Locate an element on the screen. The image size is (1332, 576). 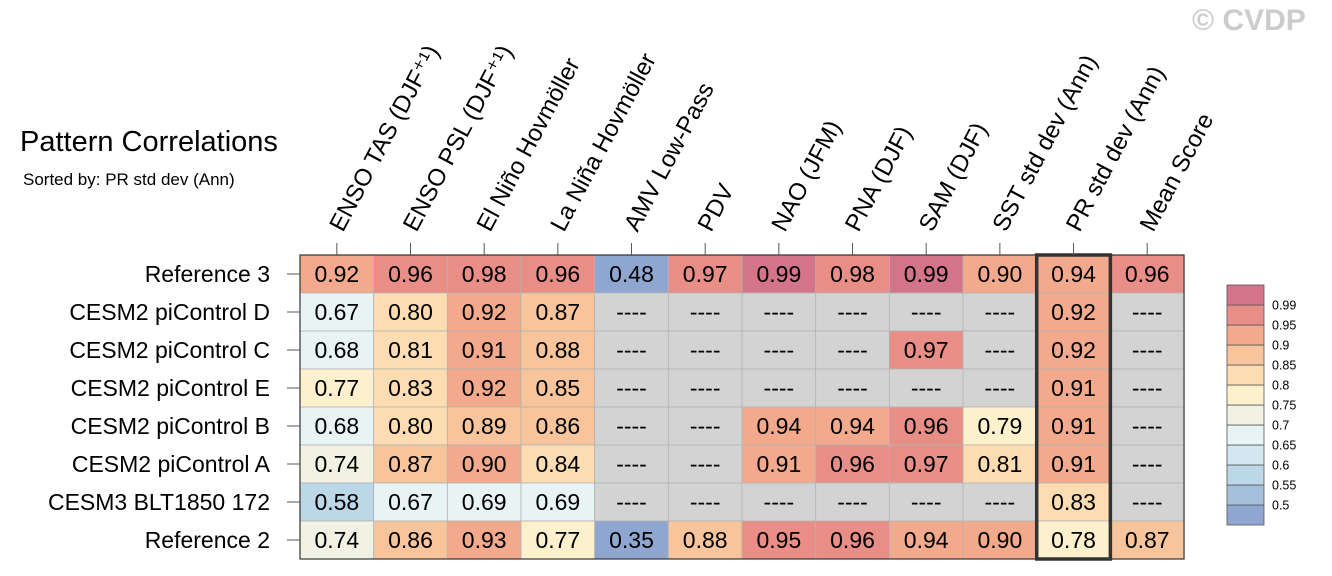
cell-value-r4-c3: 0.86 is located at coordinates (557, 426).